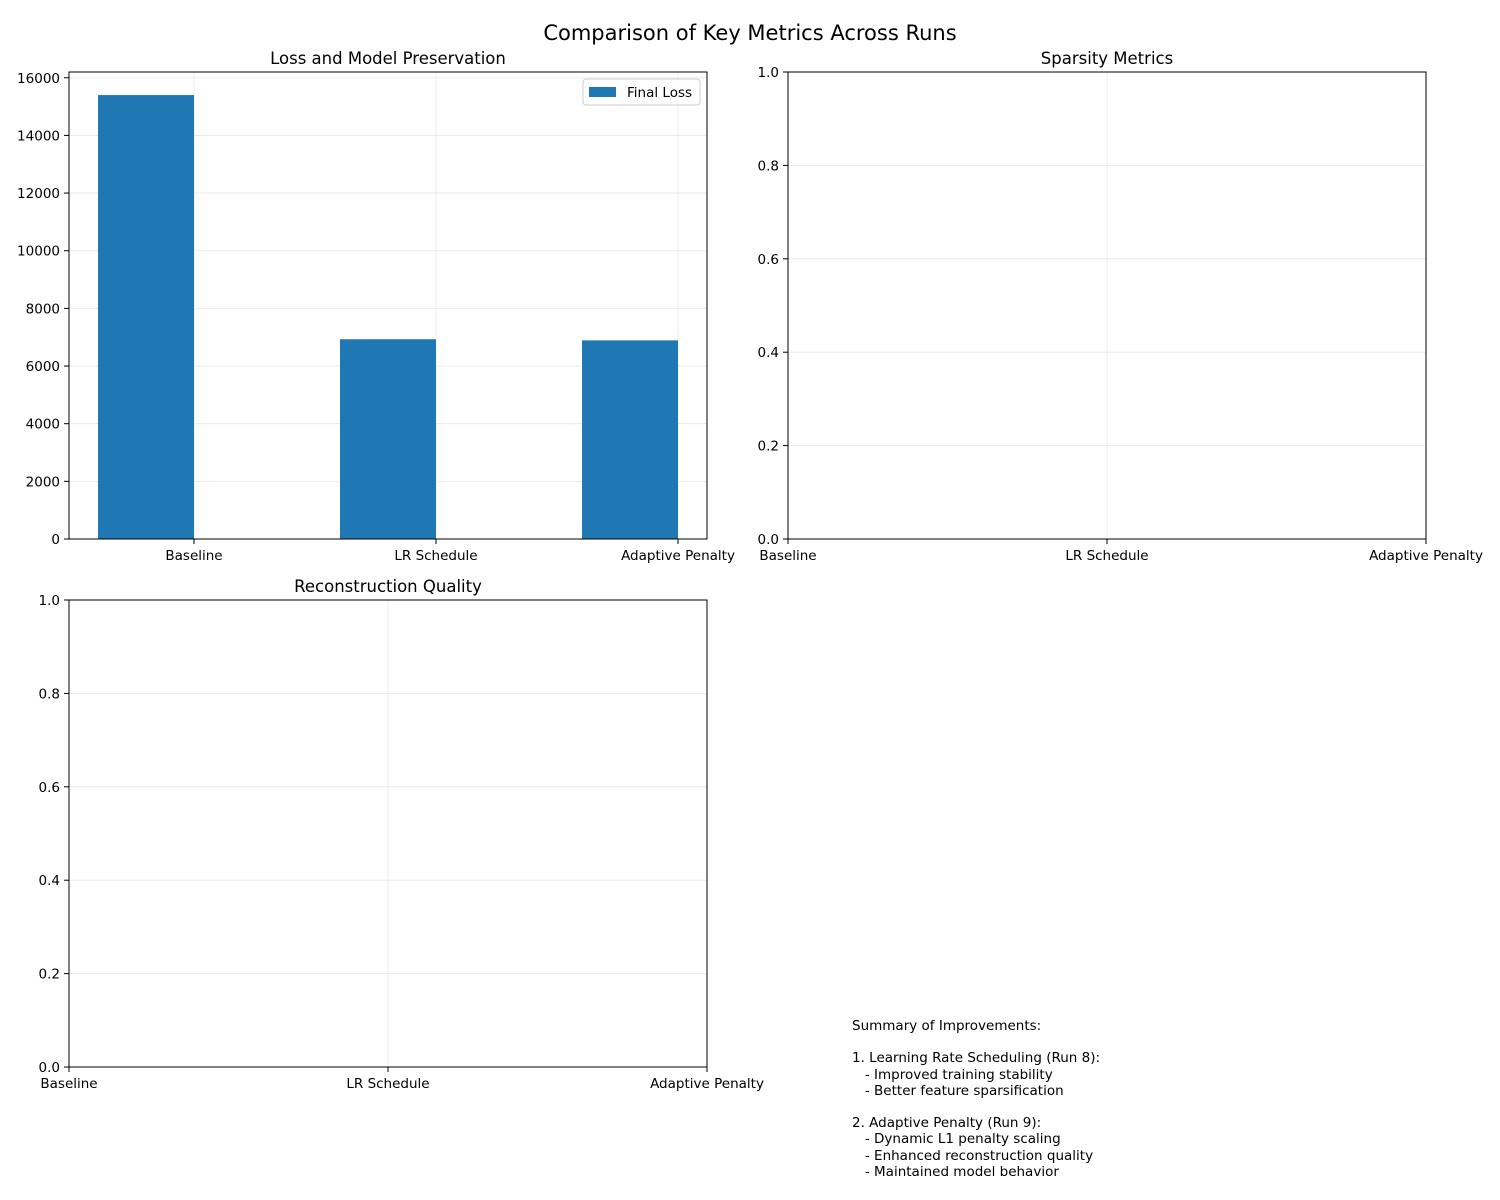 This screenshot has height=1200, width=1500. What do you see at coordinates (659, 93) in the screenshot?
I see `legend-label: Final Loss` at bounding box center [659, 93].